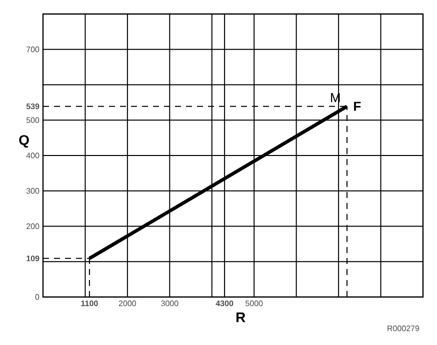 The width and height of the screenshot is (437, 345). Describe the element at coordinates (254, 303) in the screenshot. I see `x-tick-label: 5000` at that location.